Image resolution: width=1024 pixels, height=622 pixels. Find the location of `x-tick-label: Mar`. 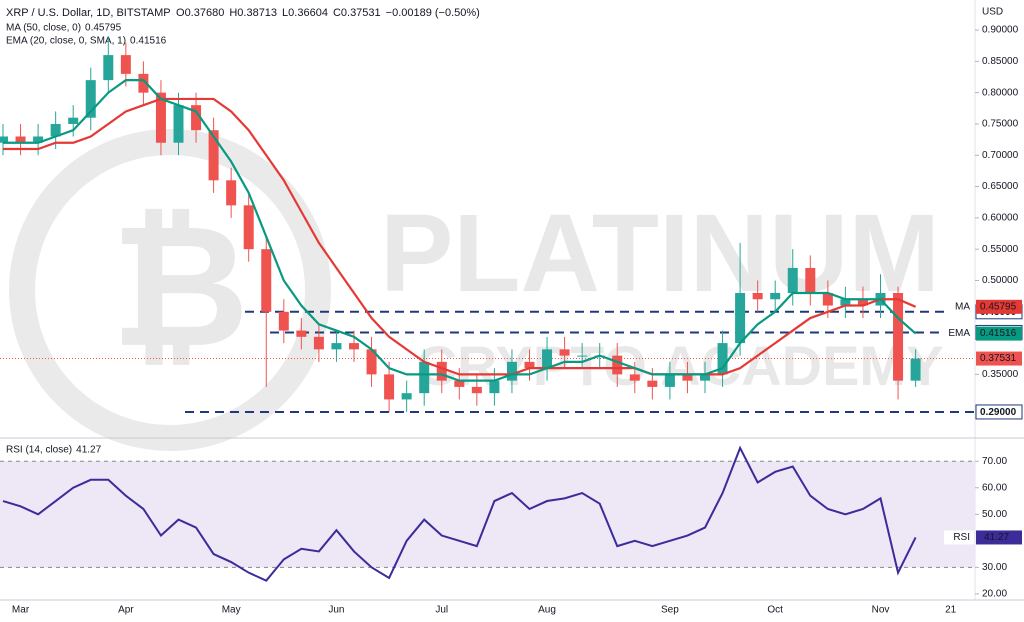

x-tick-label: Mar is located at coordinates (21, 610).